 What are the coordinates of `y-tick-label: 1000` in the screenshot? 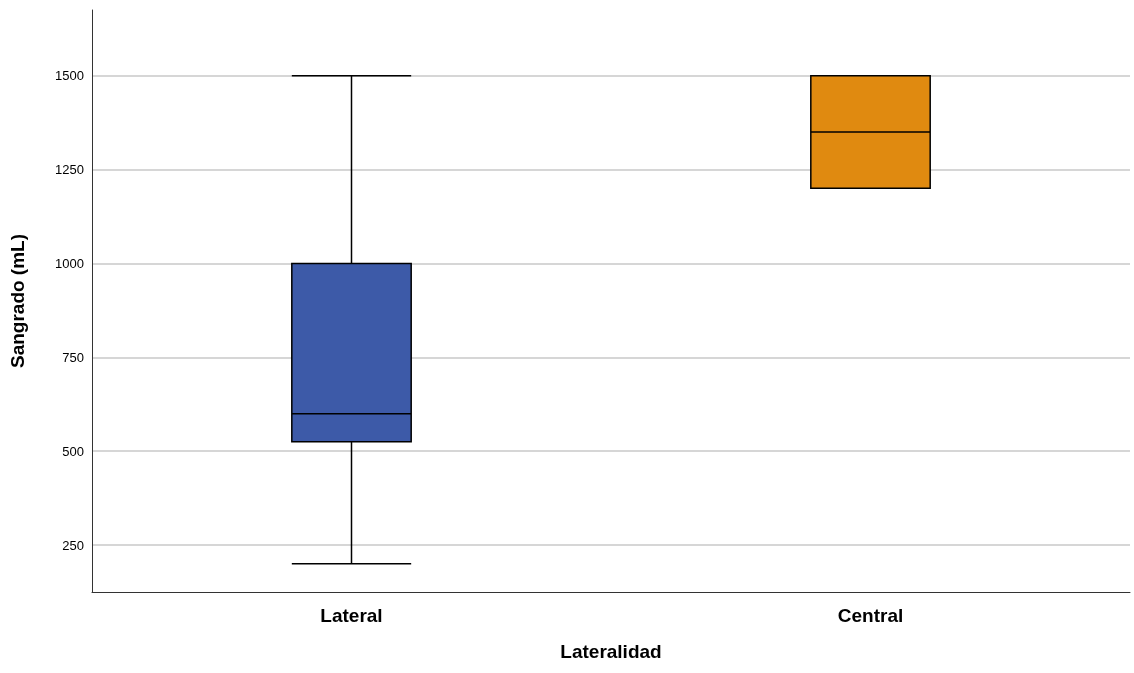 It's located at (69, 263).